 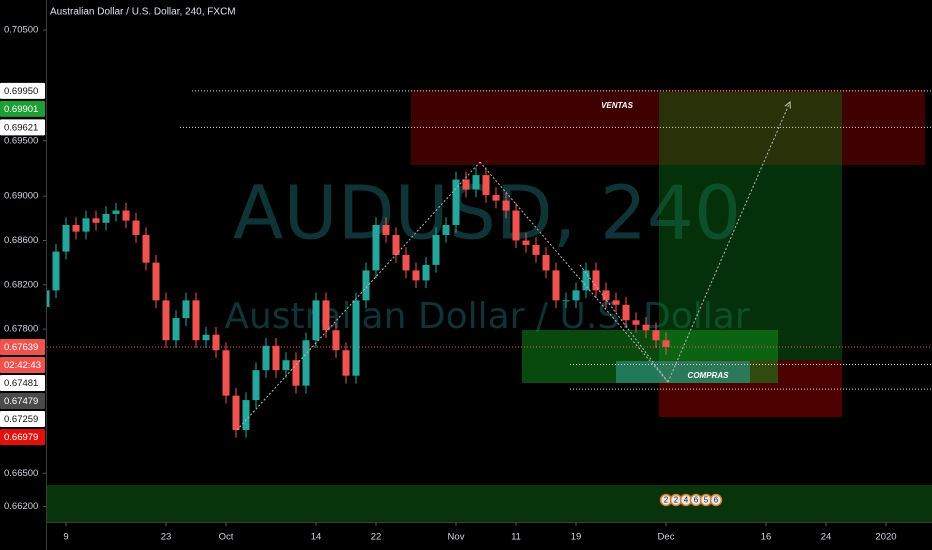 What do you see at coordinates (617, 105) in the screenshot?
I see `annotation: VENTAS` at bounding box center [617, 105].